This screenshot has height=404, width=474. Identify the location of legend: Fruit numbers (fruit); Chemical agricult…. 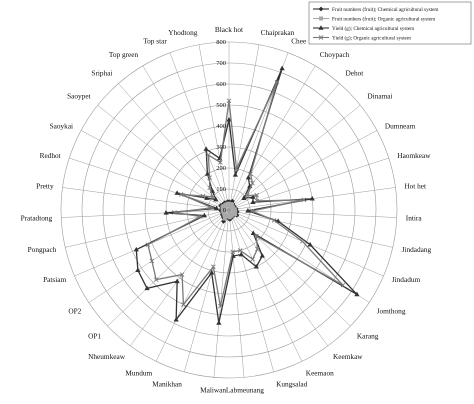
(390, 23).